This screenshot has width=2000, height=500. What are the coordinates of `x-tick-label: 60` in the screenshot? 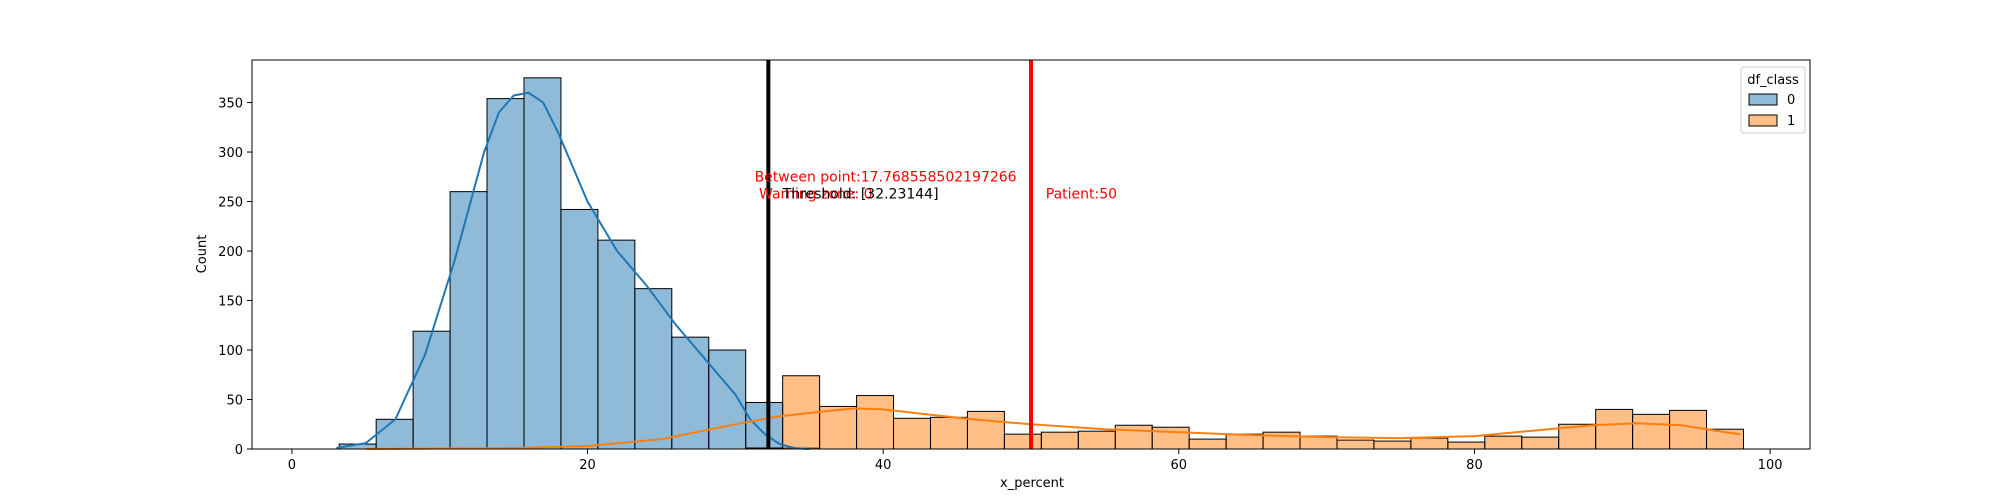 It's located at (1179, 465).